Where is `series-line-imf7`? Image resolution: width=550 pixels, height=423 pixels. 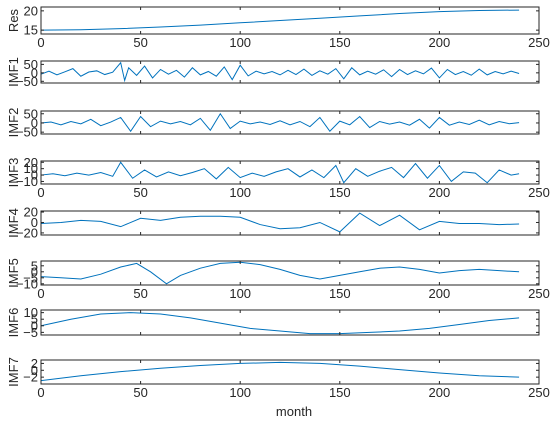
series-line-imf7 is located at coordinates (280, 371).